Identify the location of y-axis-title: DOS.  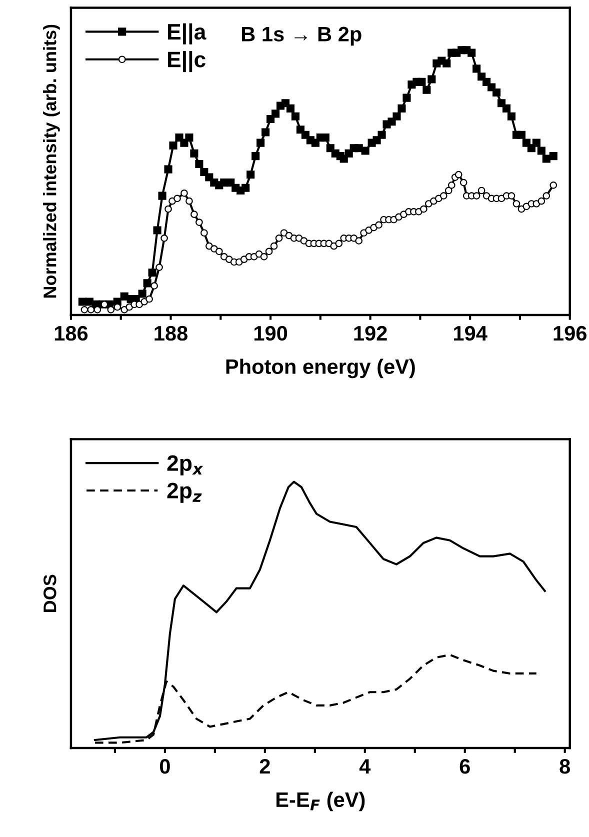
(50, 593).